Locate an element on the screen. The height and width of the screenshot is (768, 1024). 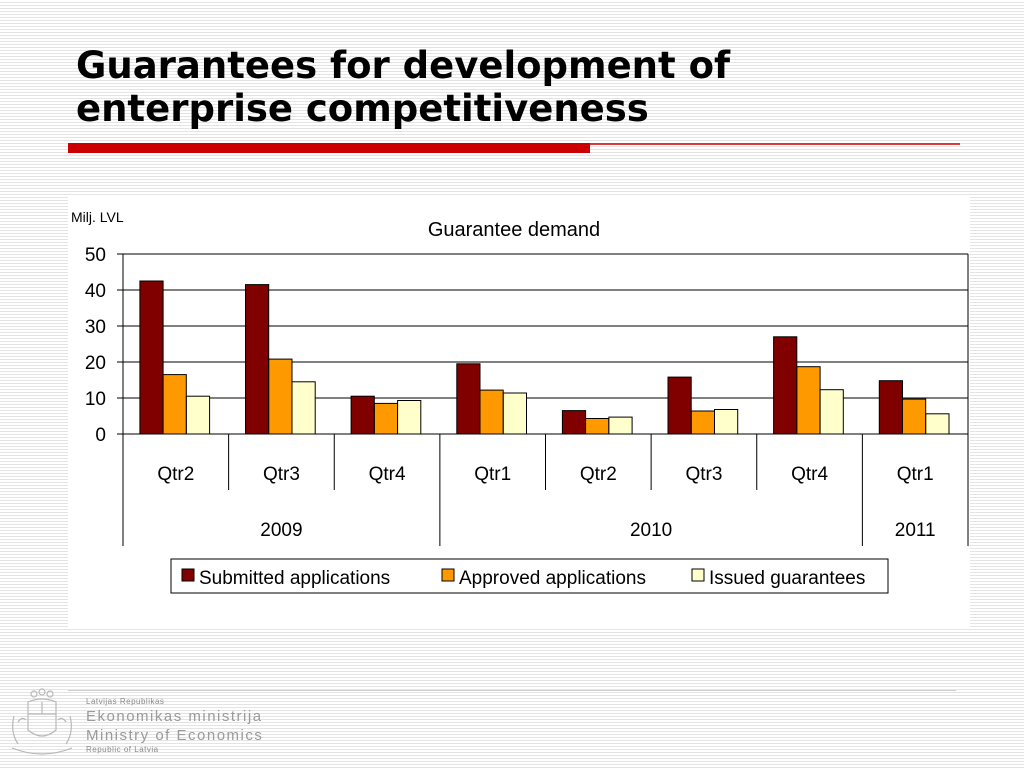
chart-legend is located at coordinates (529, 576).